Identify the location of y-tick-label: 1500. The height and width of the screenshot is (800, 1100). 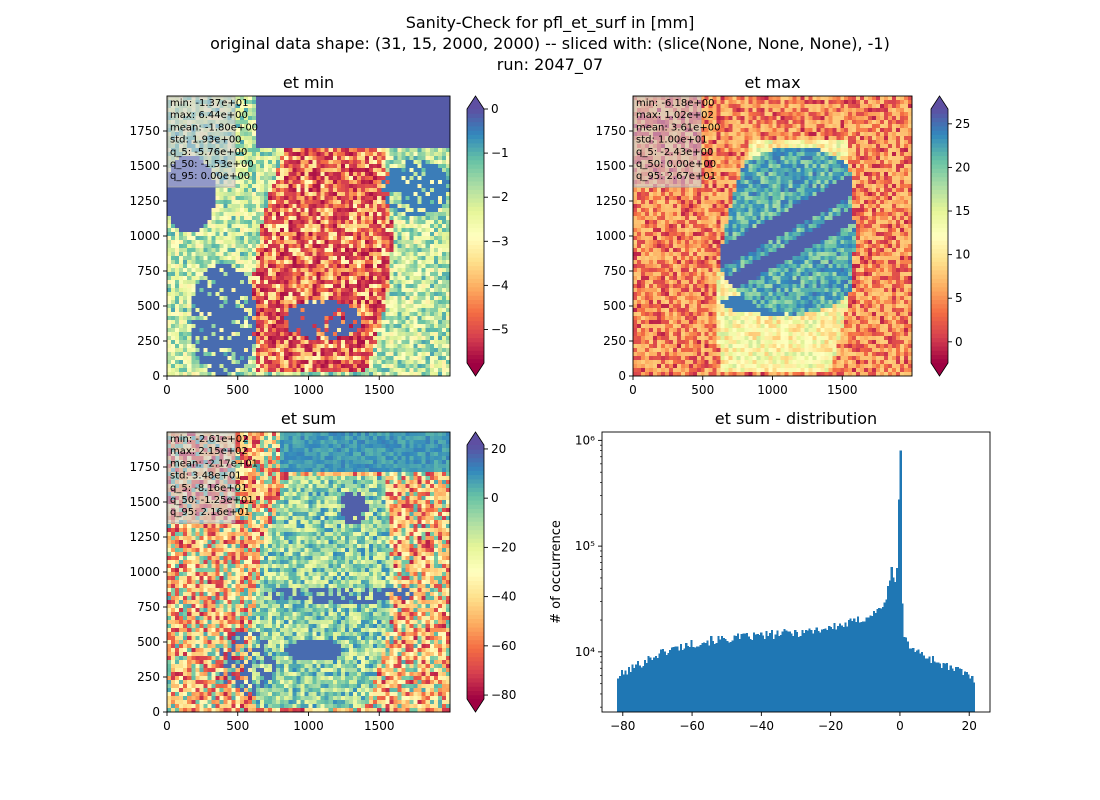
(610, 166).